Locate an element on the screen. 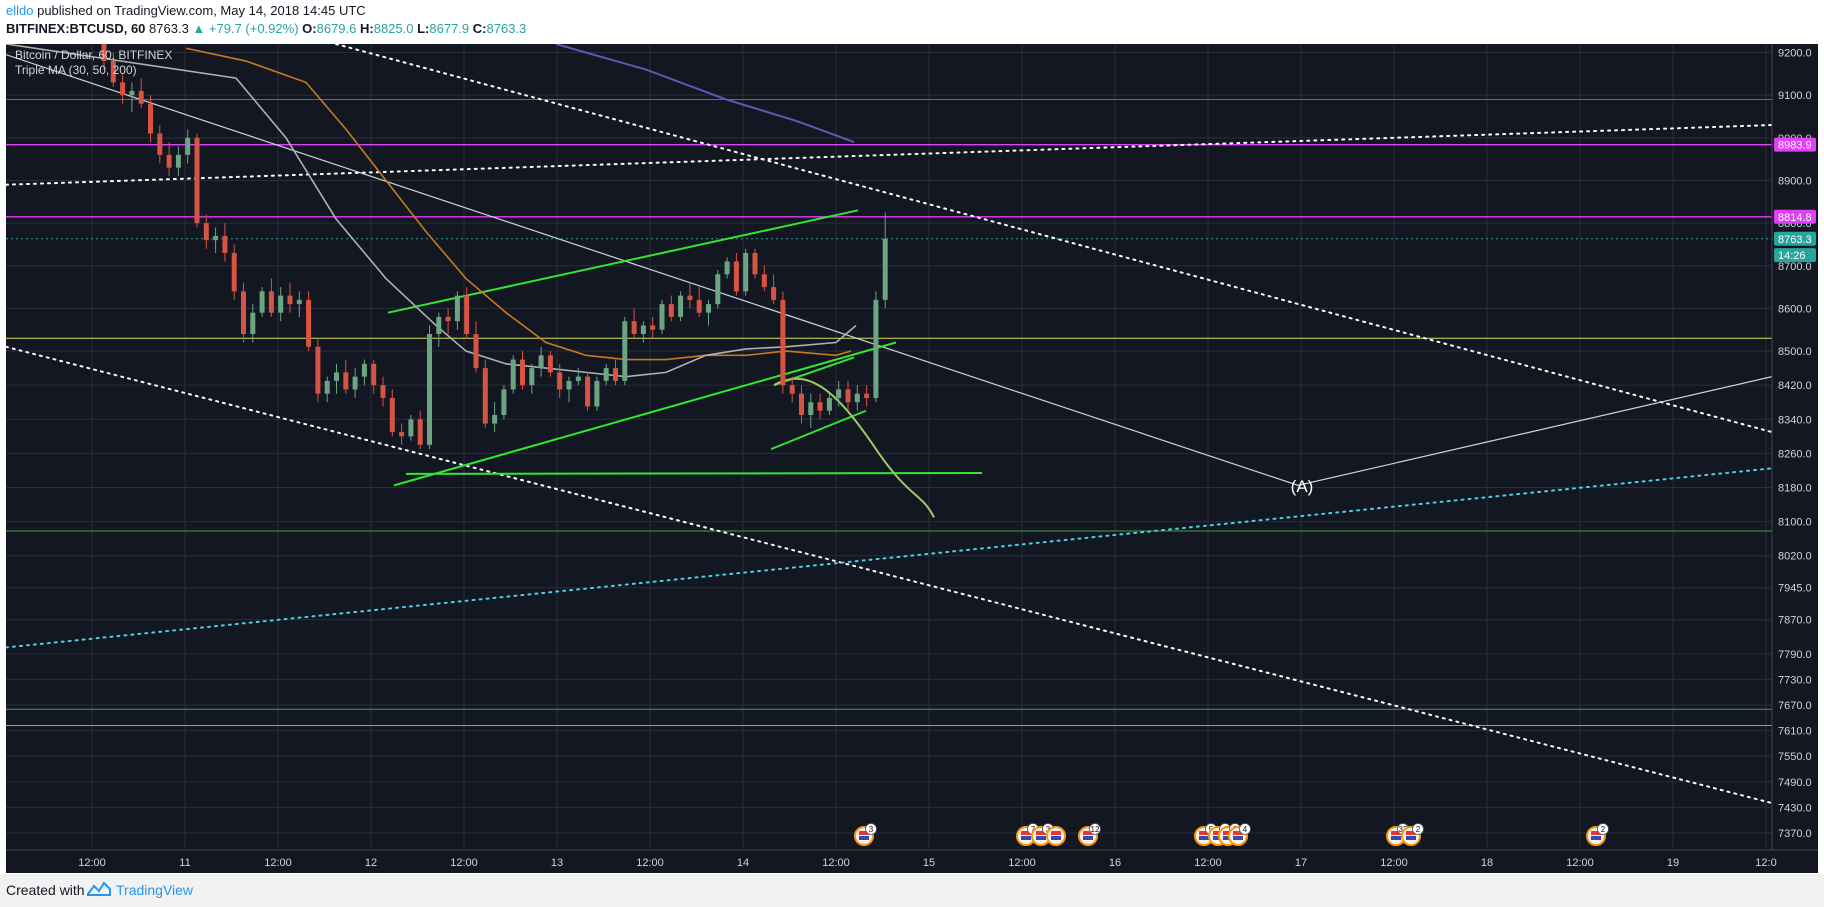 Image resolution: width=1824 pixels, height=907 pixels. y-tick-label: 7370.0 is located at coordinates (1795, 834).